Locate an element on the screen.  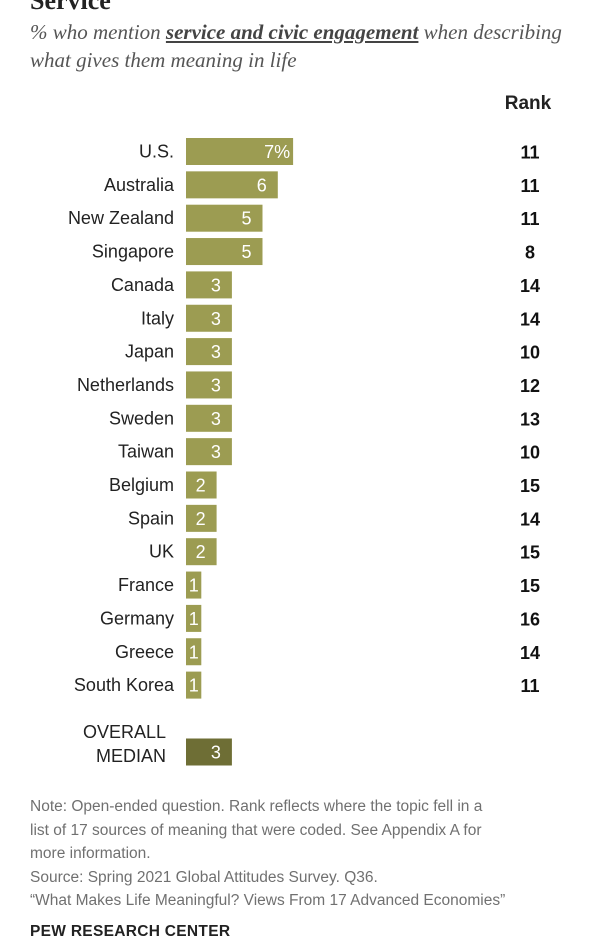
rank-value: 13 is located at coordinates (530, 419).